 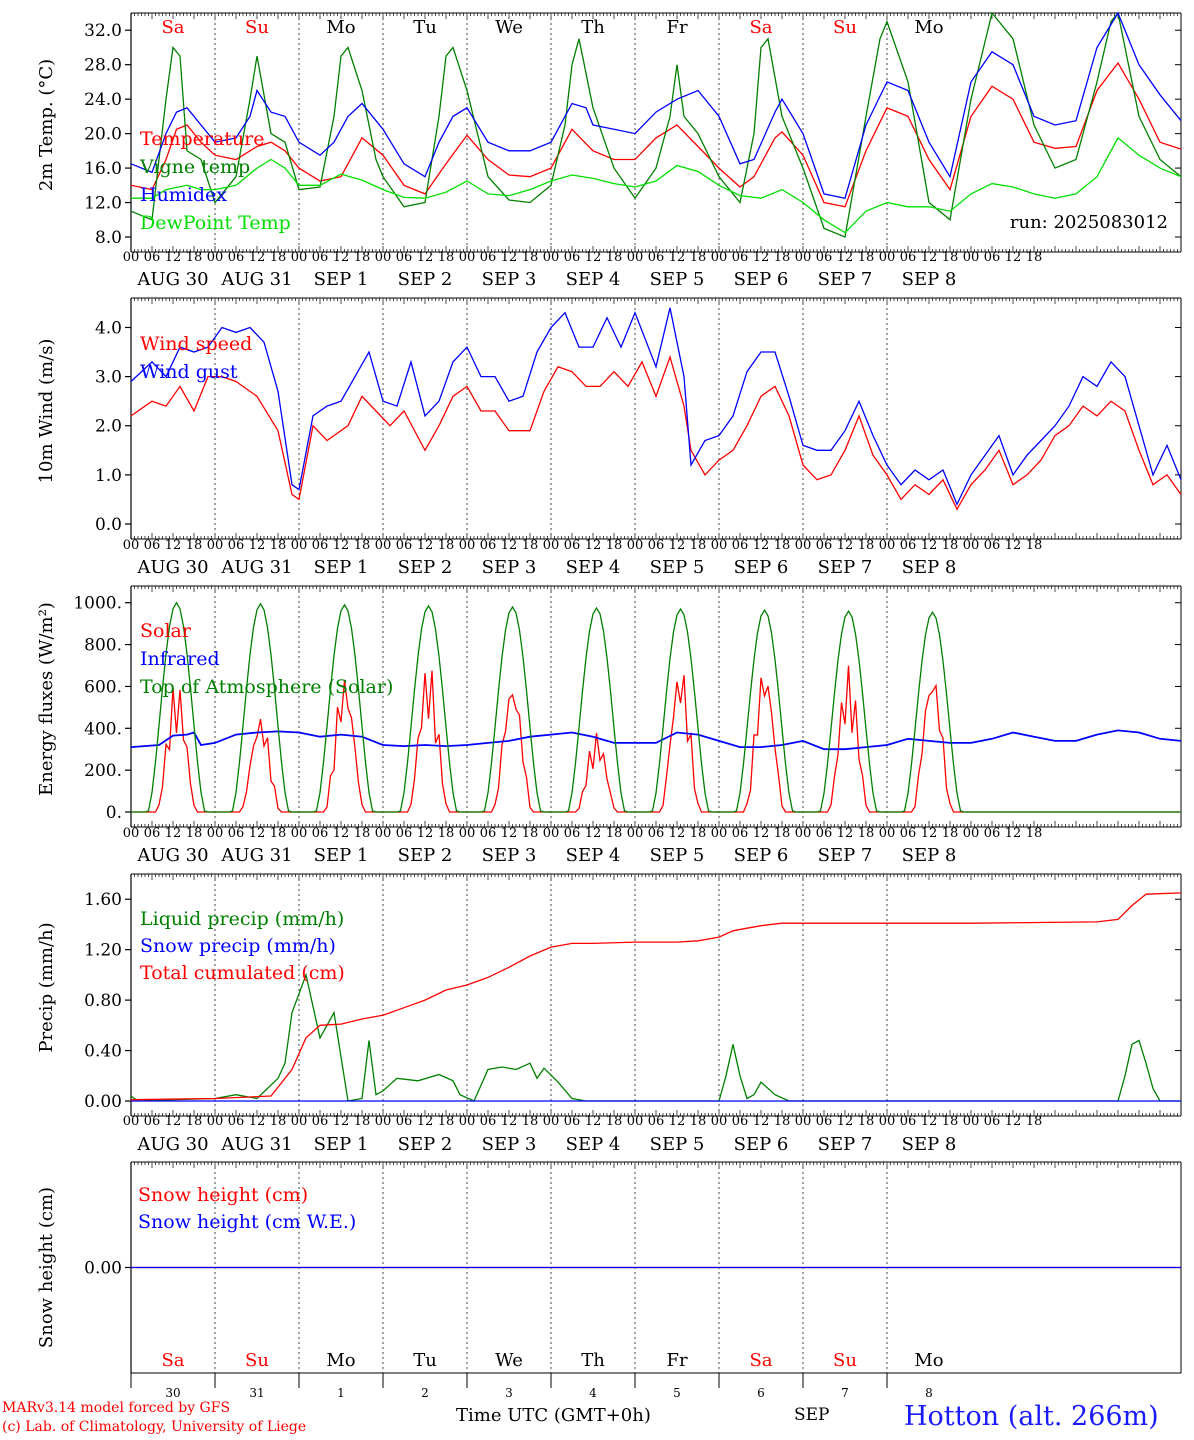 What do you see at coordinates (108, 427) in the screenshot?
I see `y-tick-label: 2.0` at bounding box center [108, 427].